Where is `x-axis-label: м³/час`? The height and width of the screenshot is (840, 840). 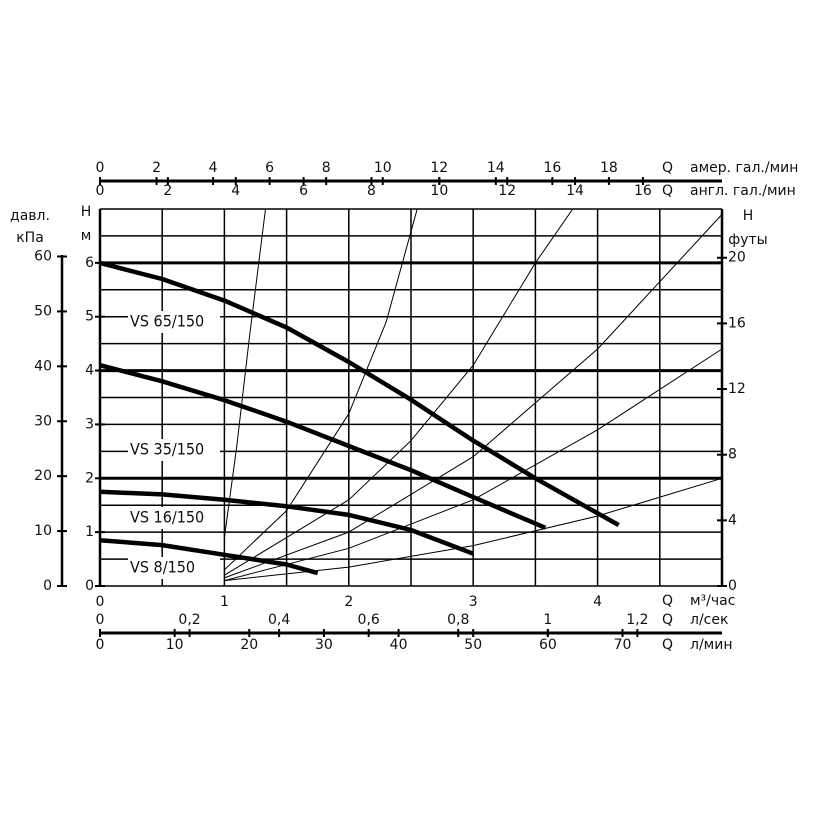 x-axis-label: м³/час is located at coordinates (712, 601).